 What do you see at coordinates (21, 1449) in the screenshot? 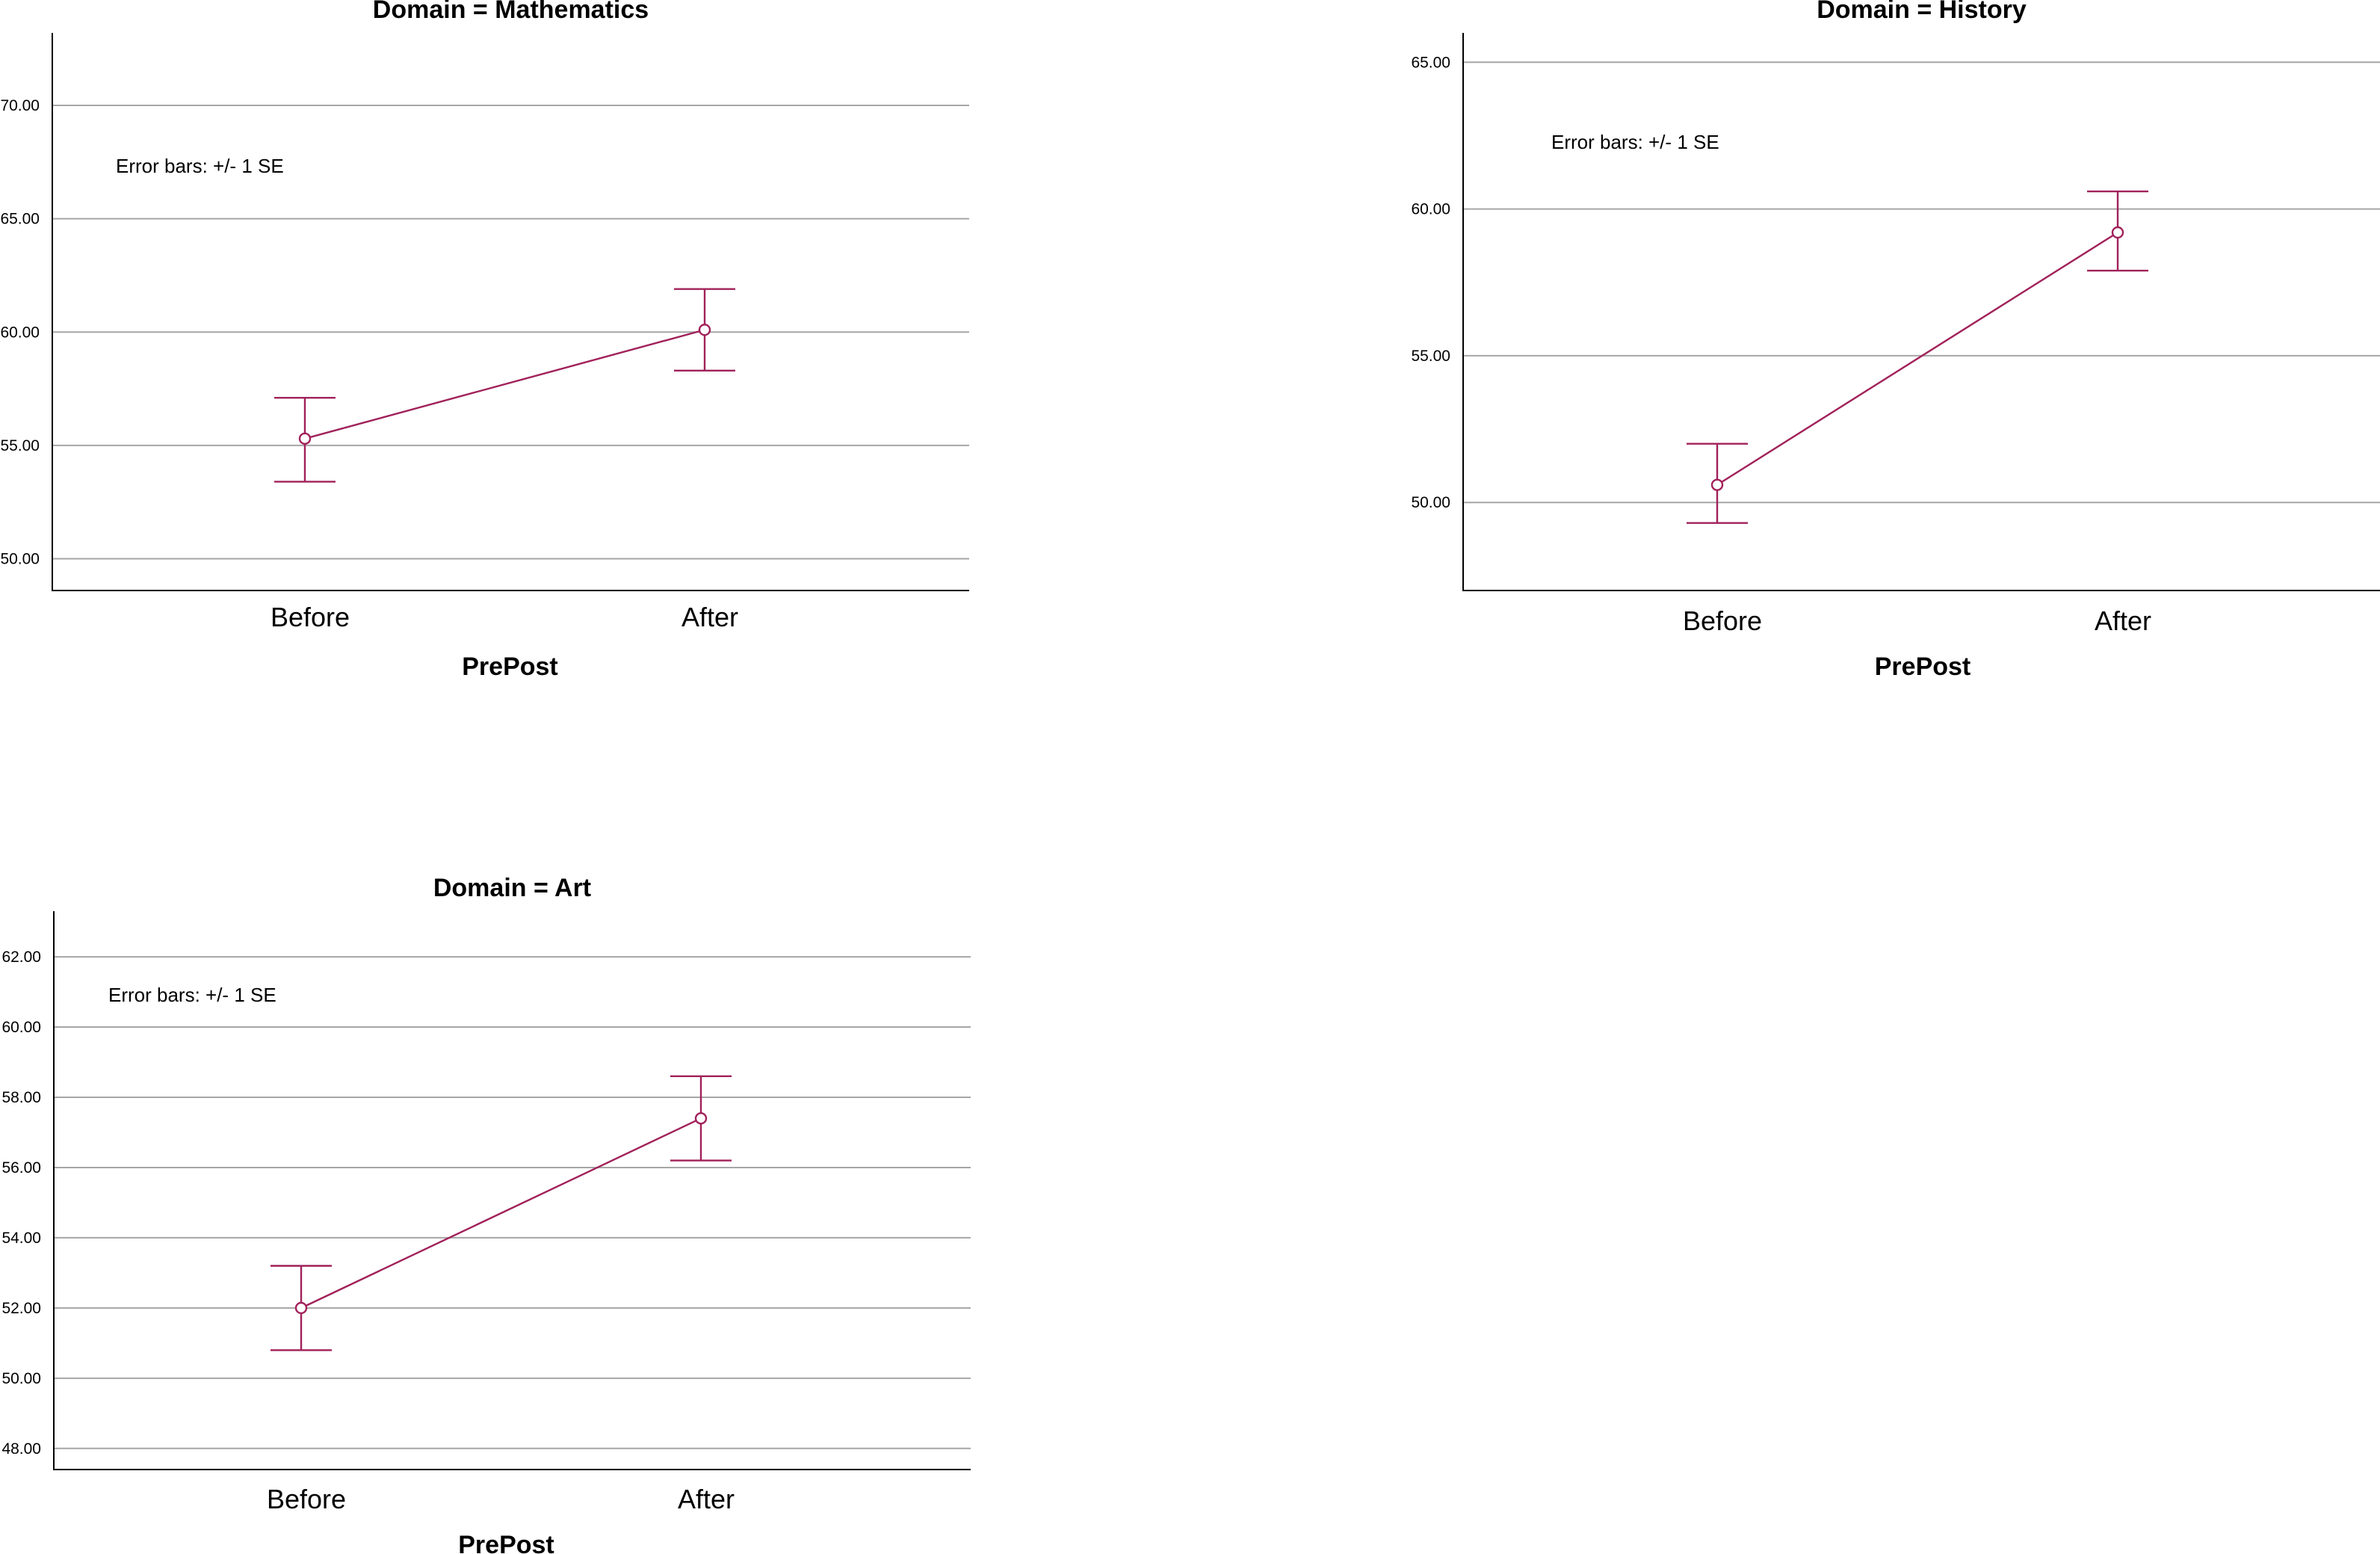
I see `y-tick-label: 48.00` at bounding box center [21, 1449].